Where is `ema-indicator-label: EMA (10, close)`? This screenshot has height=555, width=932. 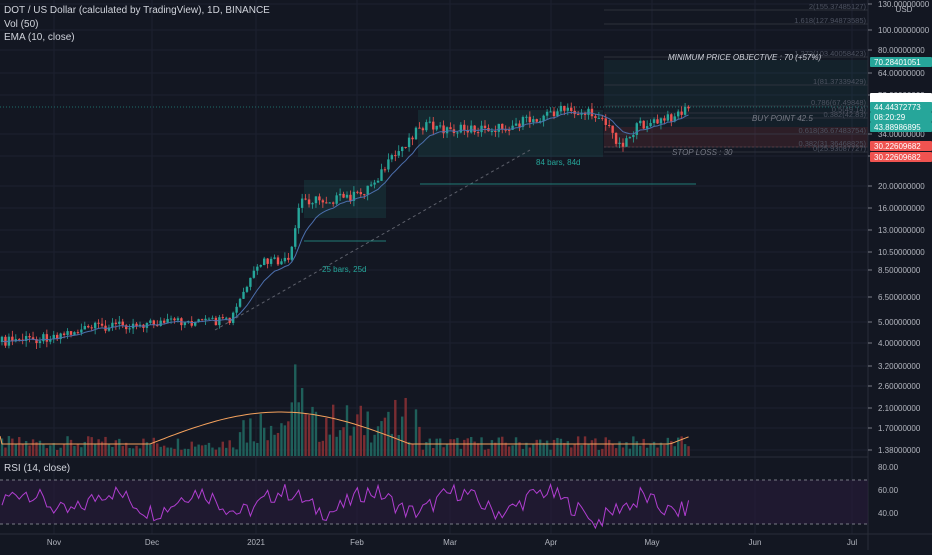
ema-indicator-label: EMA (10, close) is located at coordinates (39, 37).